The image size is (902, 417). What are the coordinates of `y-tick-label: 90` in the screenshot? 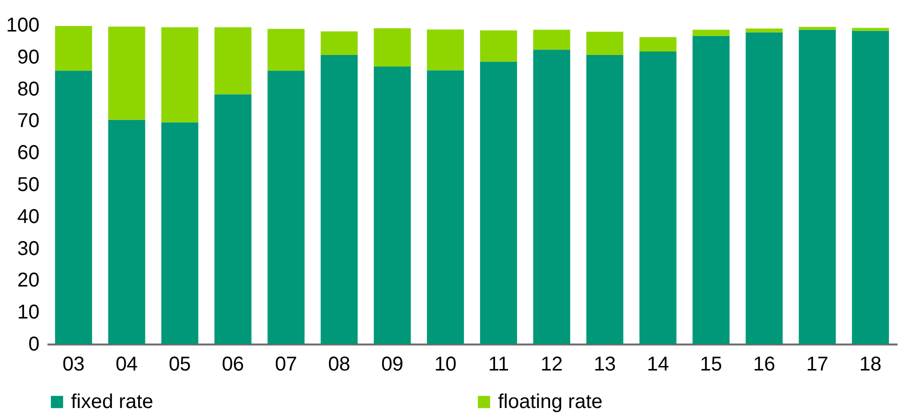 It's located at (28, 57).